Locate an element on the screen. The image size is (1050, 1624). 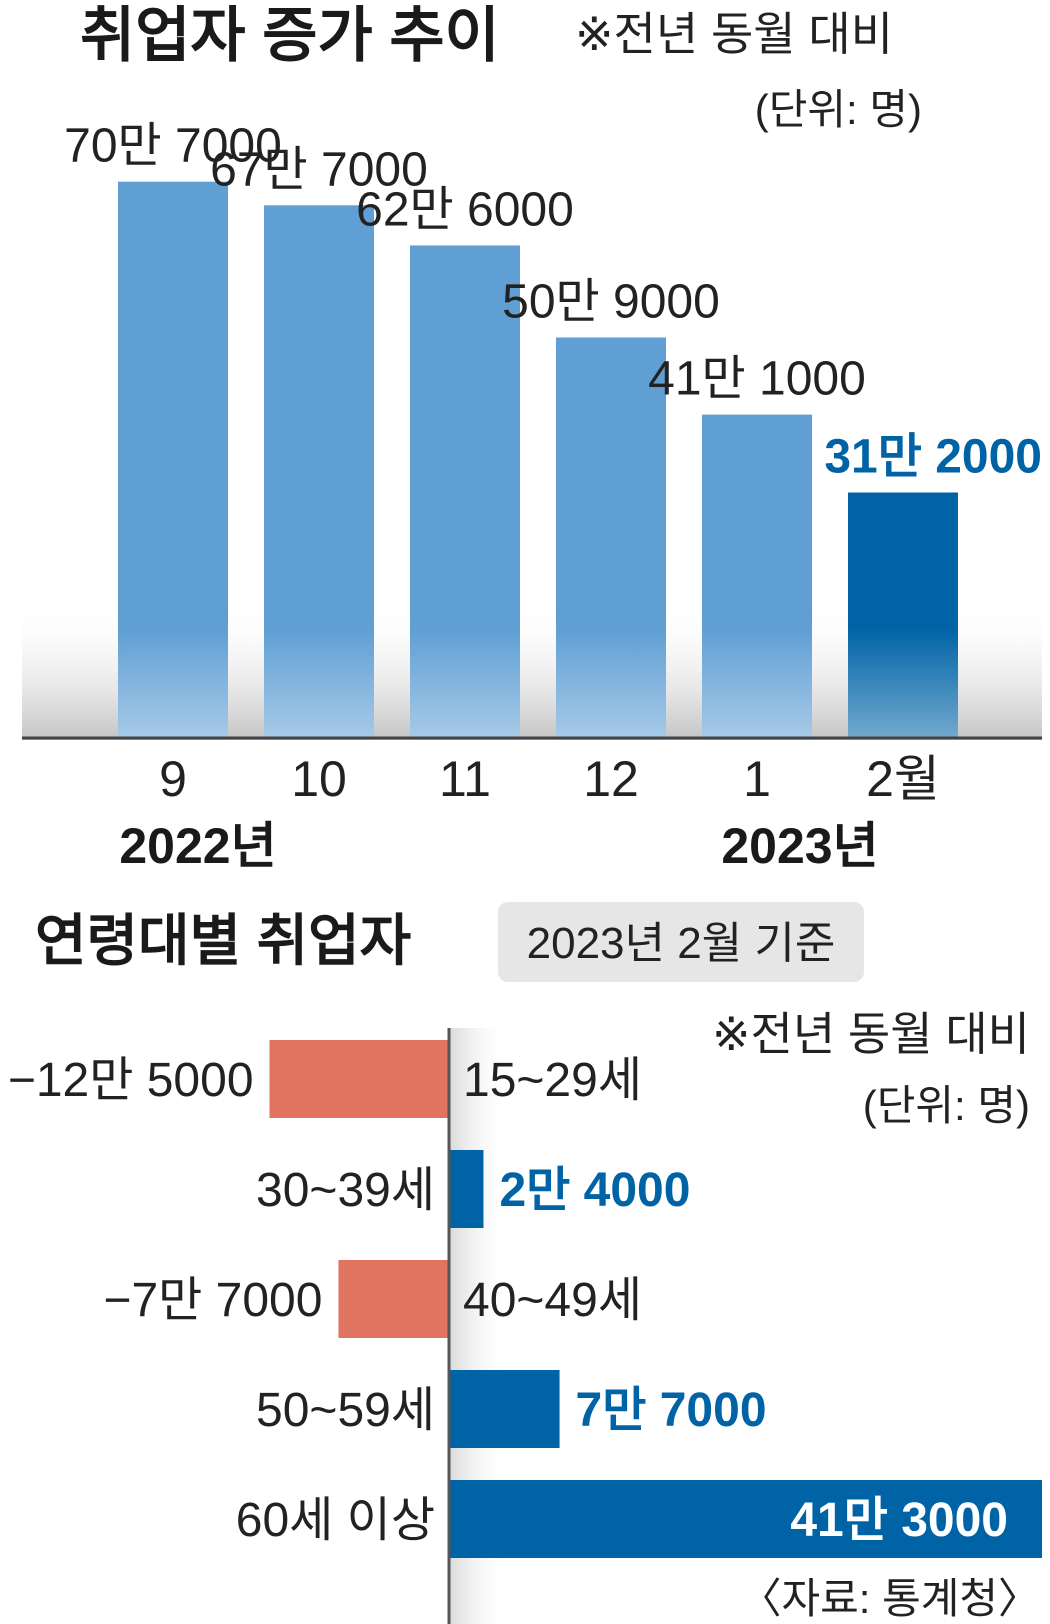
category-label-5: 2월 is located at coordinates (903, 779).